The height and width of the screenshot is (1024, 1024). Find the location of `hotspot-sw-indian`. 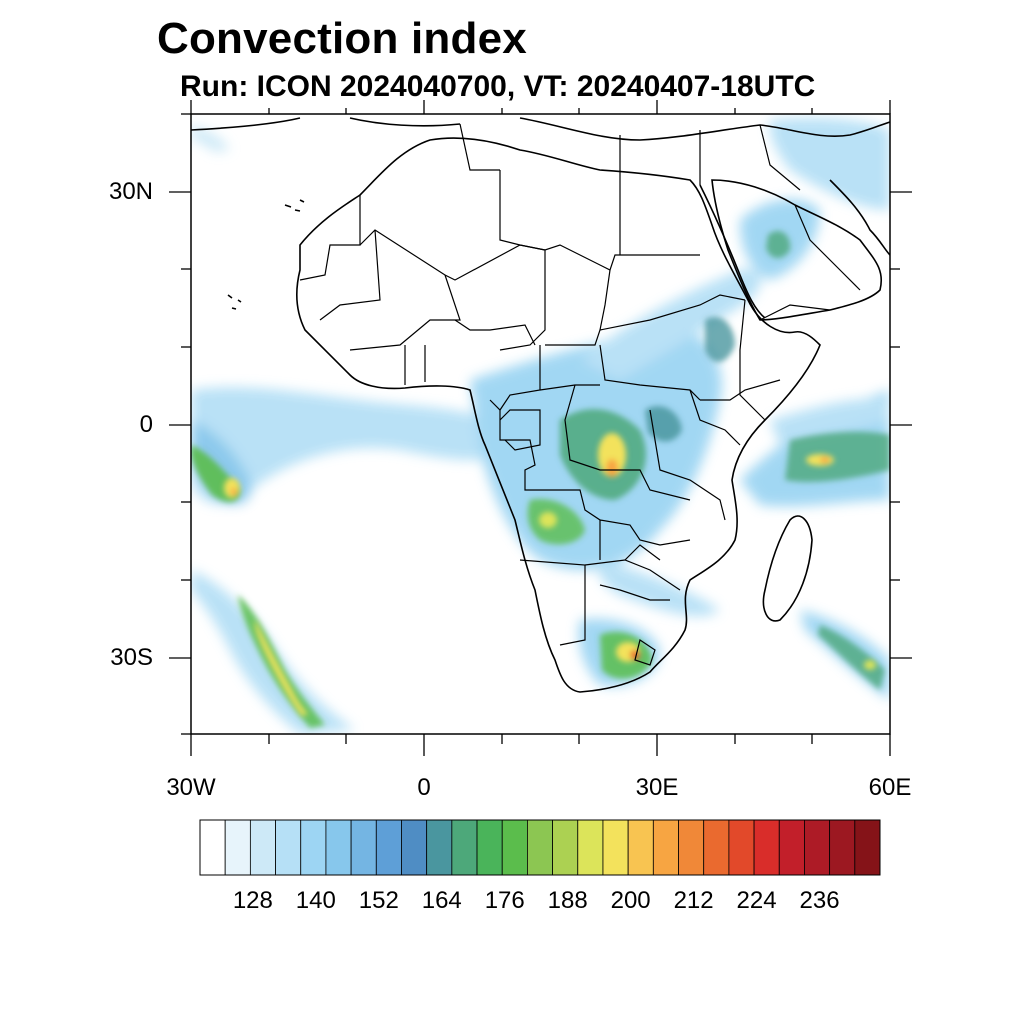

hotspot-sw-indian is located at coordinates (870, 665).